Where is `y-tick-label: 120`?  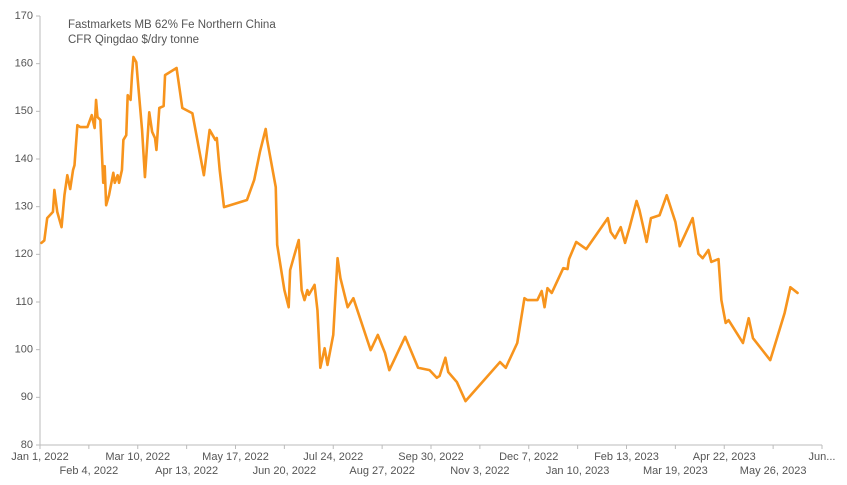 y-tick-label: 120 is located at coordinates (24, 254).